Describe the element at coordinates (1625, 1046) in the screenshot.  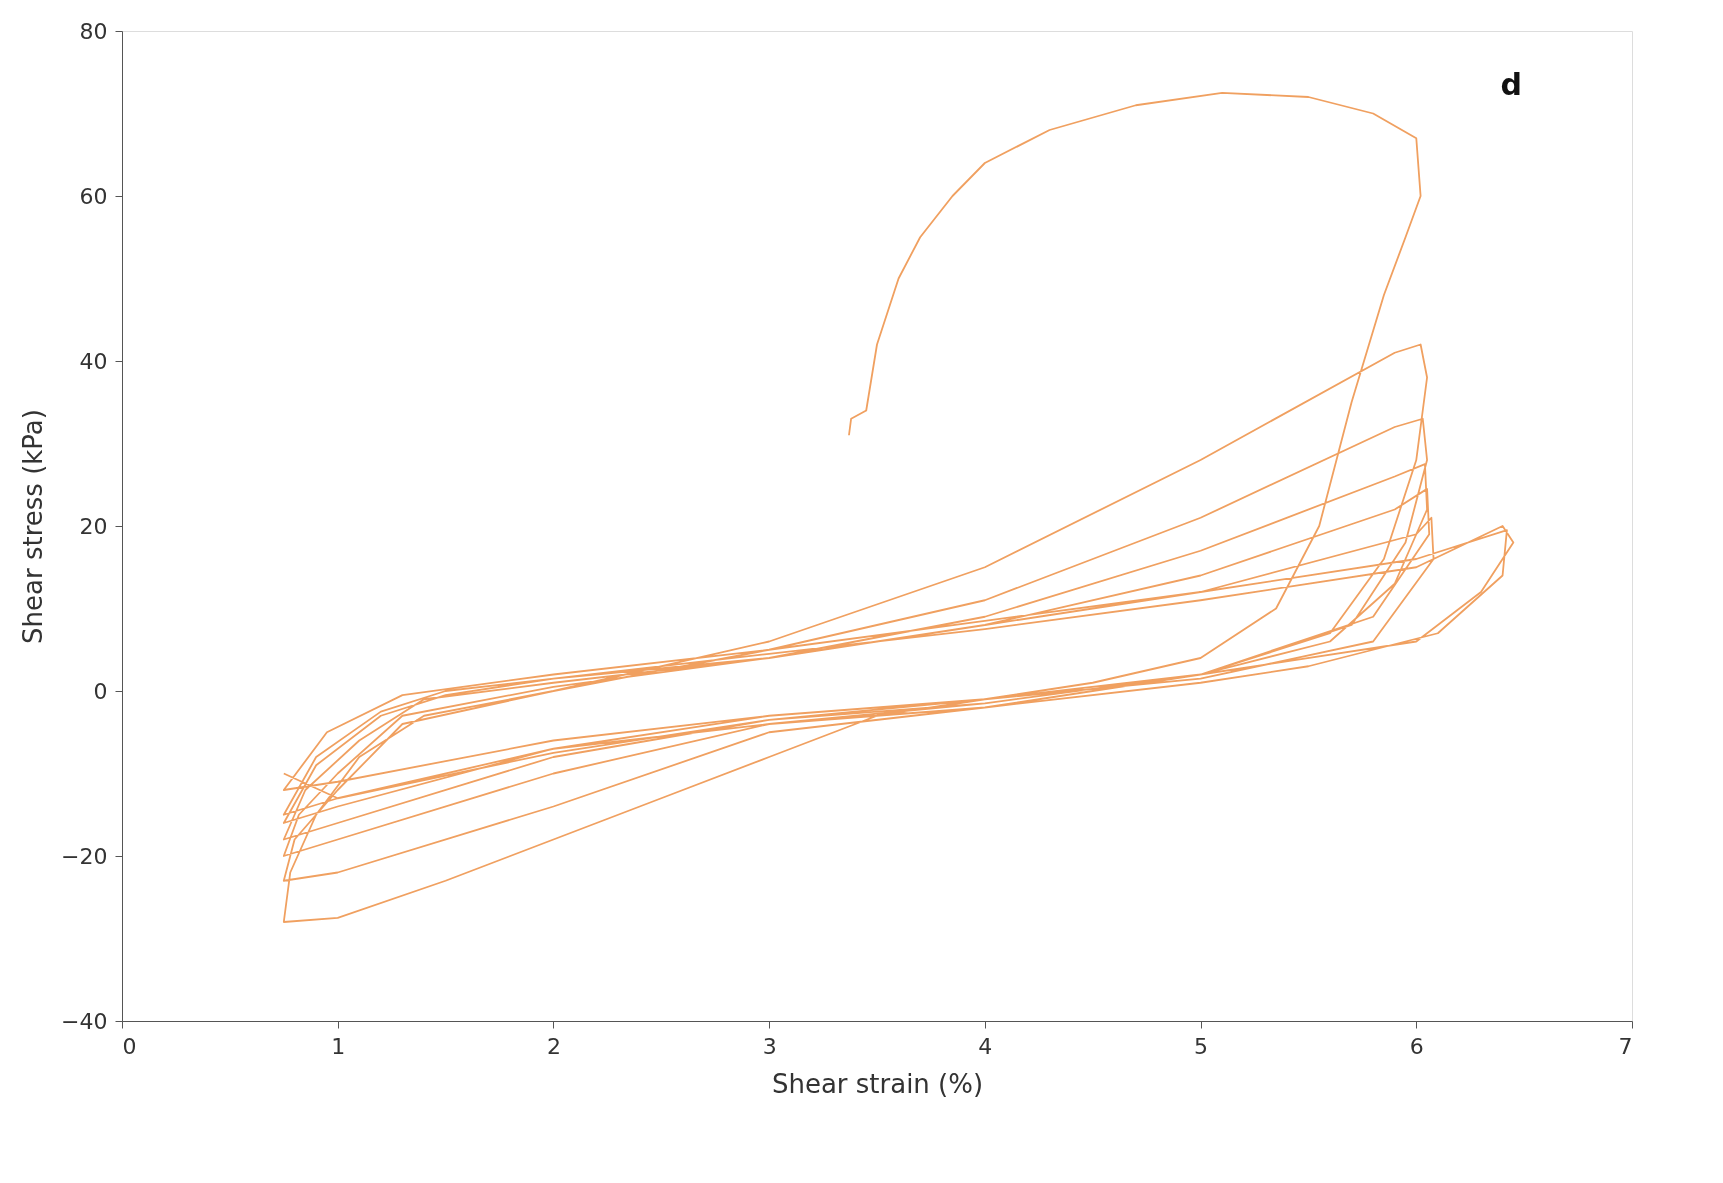
I see `x-tick-label: 7` at that location.